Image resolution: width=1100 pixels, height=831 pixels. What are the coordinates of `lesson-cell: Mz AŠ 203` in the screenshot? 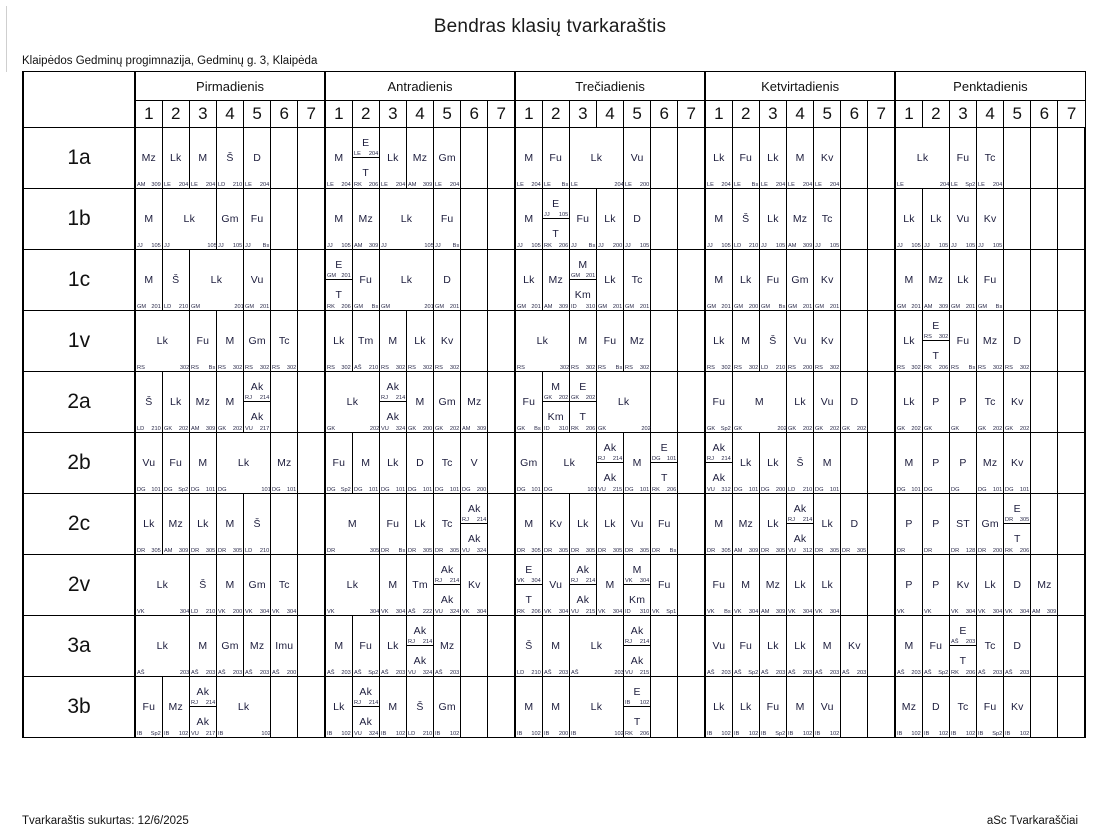 It's located at (257, 646).